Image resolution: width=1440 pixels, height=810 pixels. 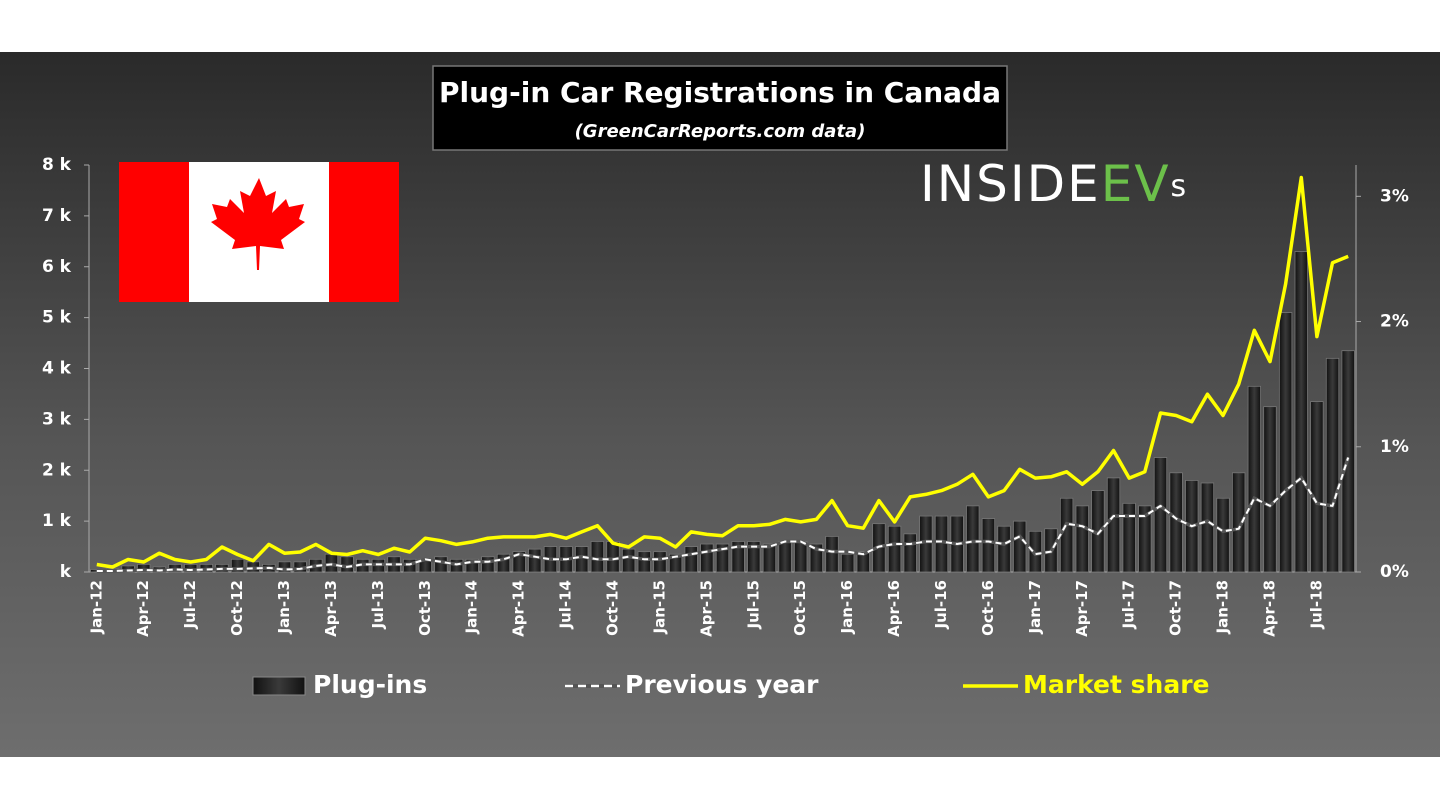 I want to click on x-tick-label: Oct-16, so click(x=988, y=608).